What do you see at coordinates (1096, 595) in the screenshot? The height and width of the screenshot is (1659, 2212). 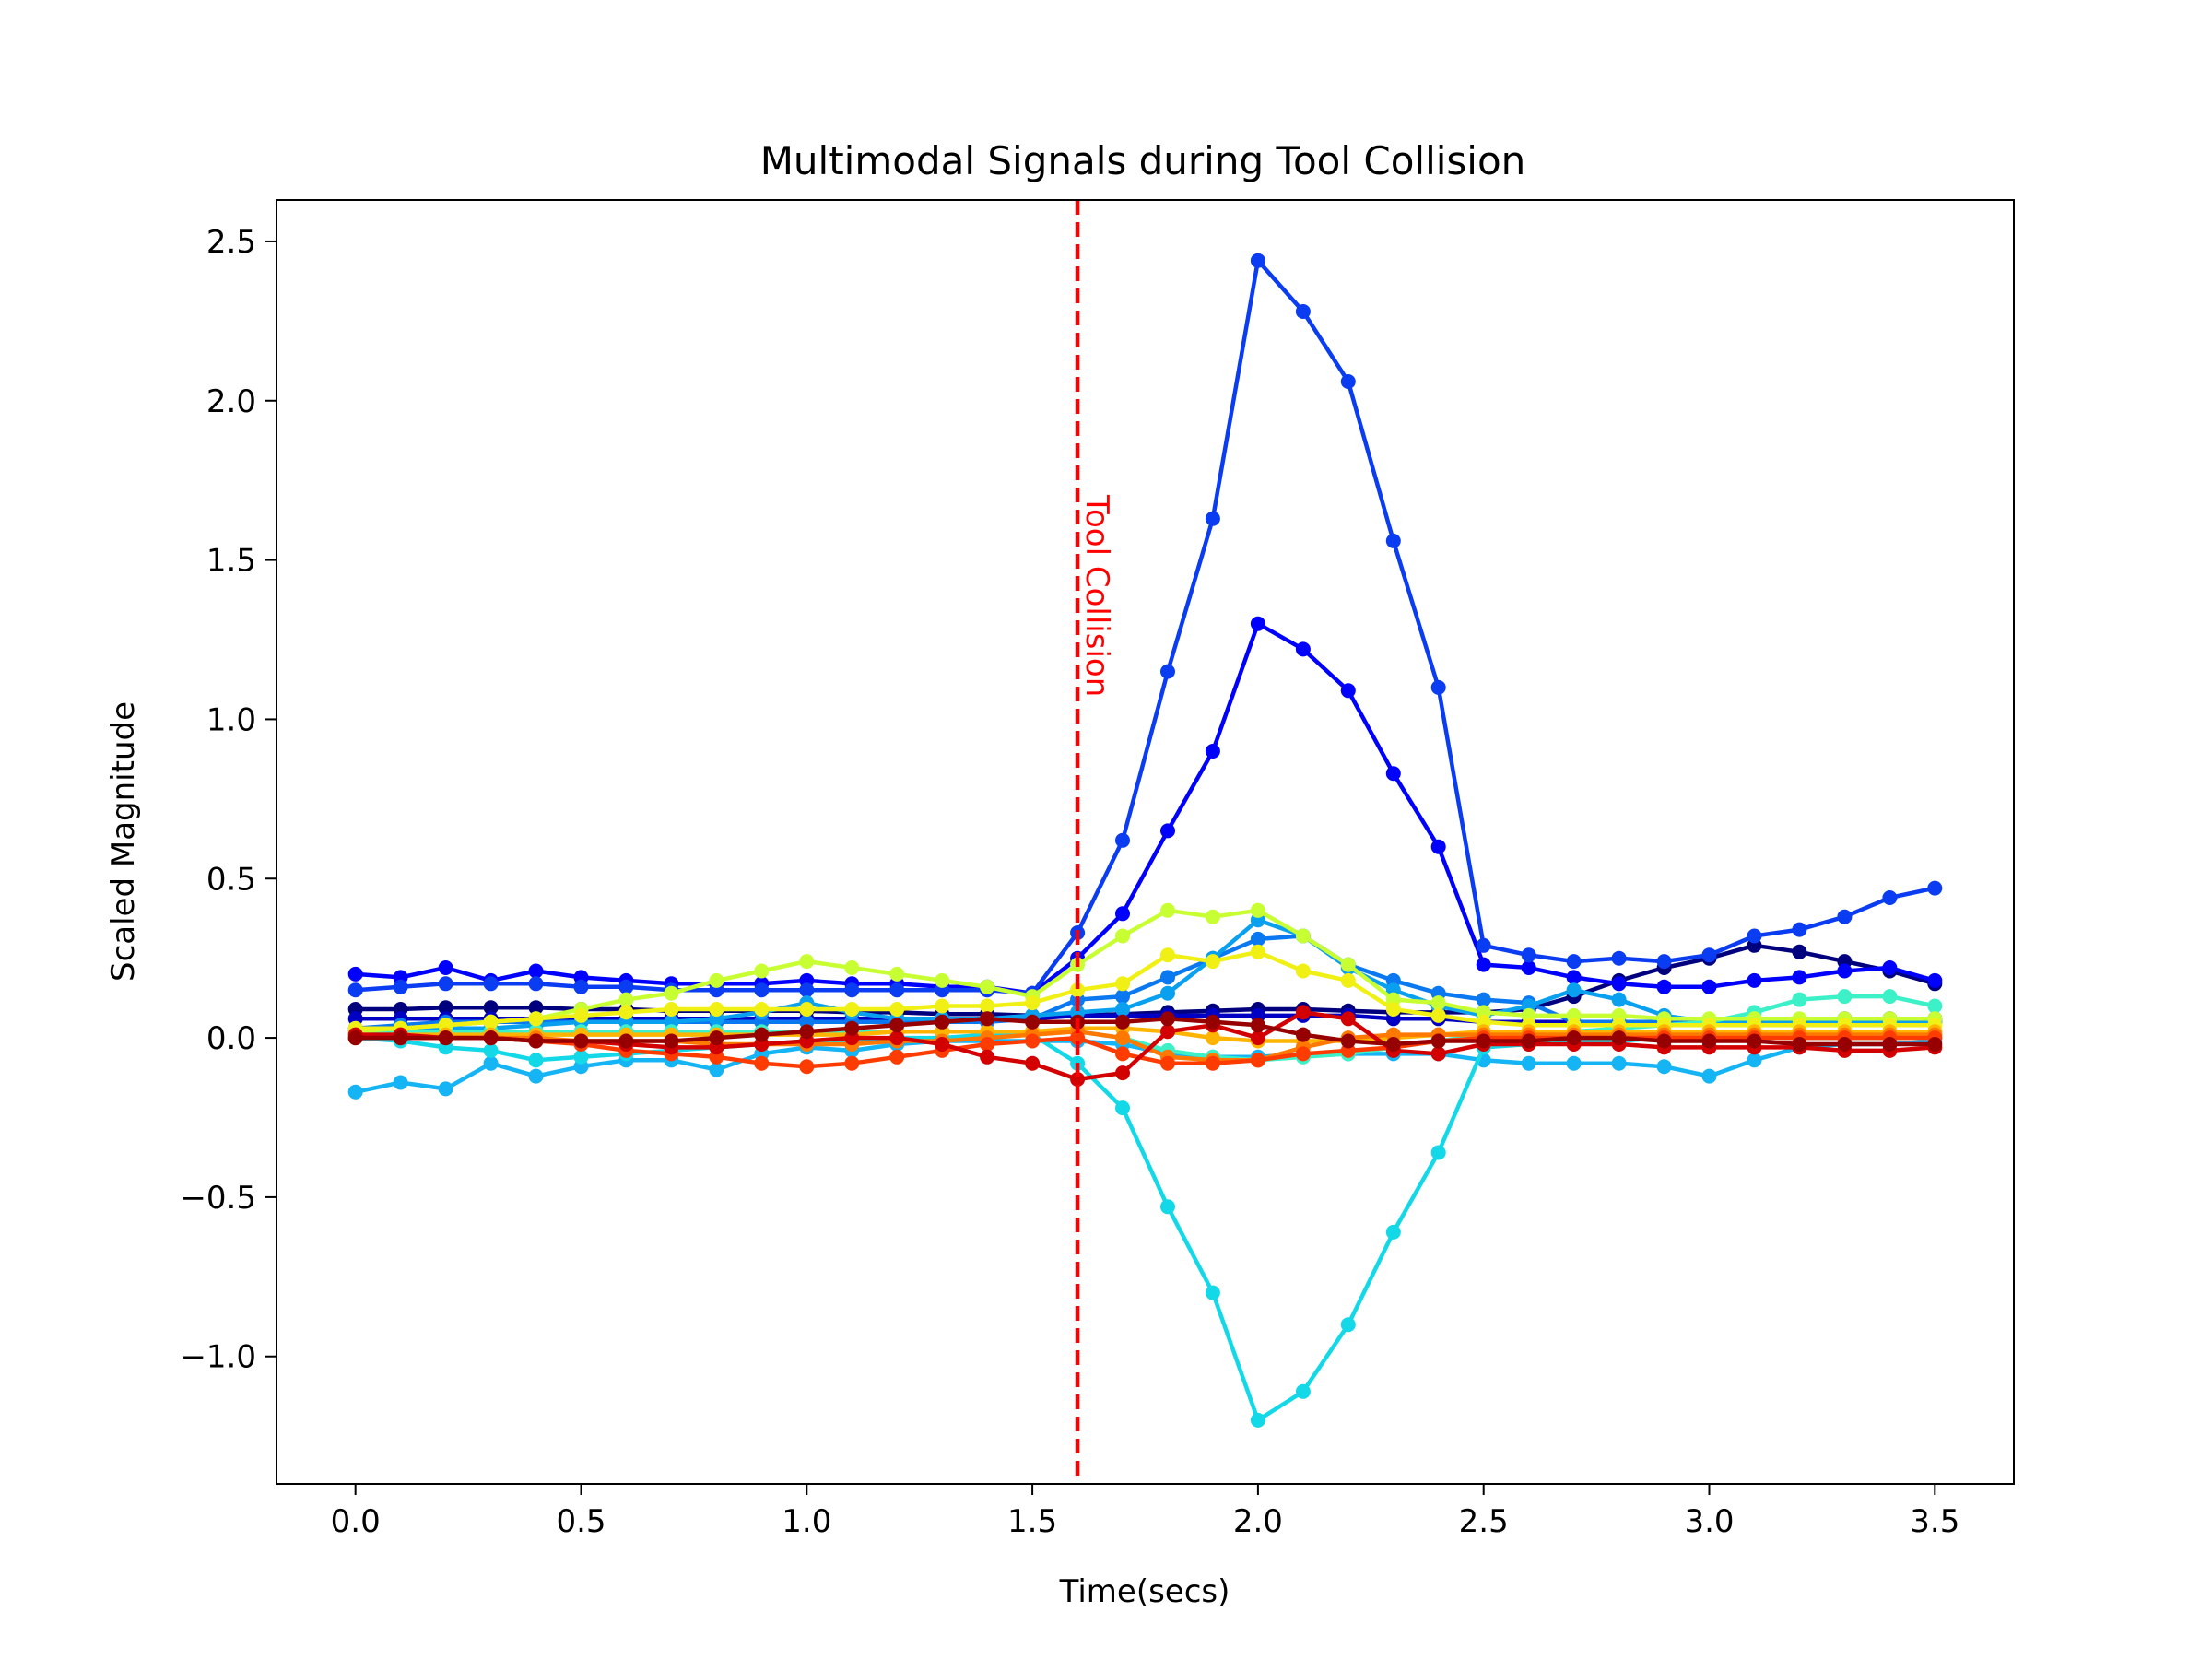 I see `collision-marker-label: Tool Collision` at bounding box center [1096, 595].